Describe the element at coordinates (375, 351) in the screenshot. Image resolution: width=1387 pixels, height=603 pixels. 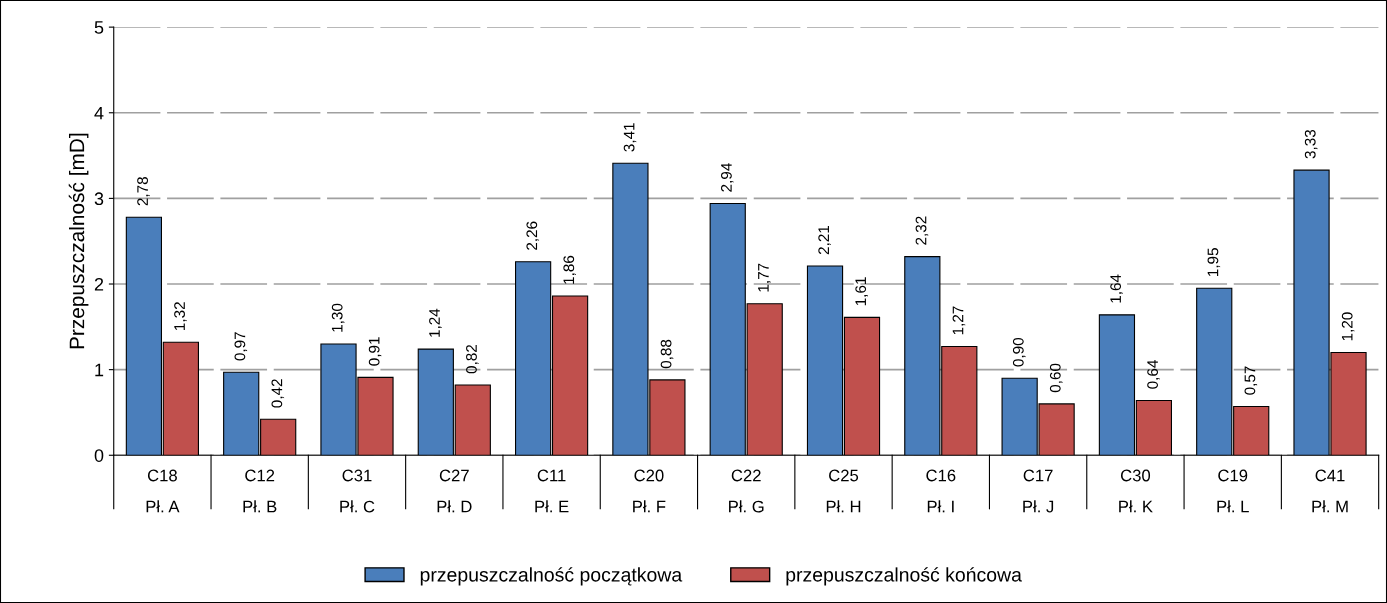
I see `data-label: 0,91` at that location.